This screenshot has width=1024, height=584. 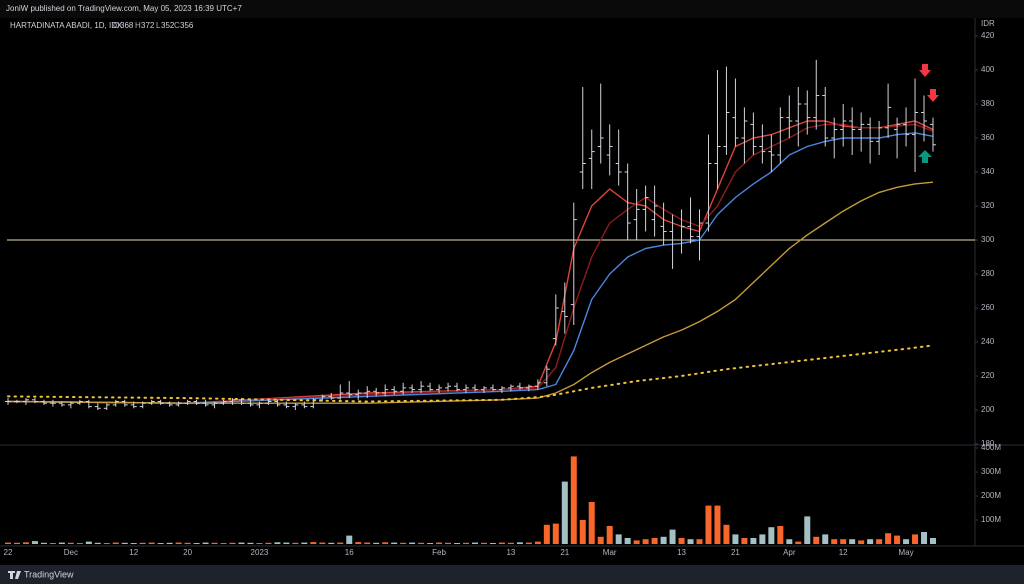 I want to click on y-tick-label: 420, so click(x=988, y=35).